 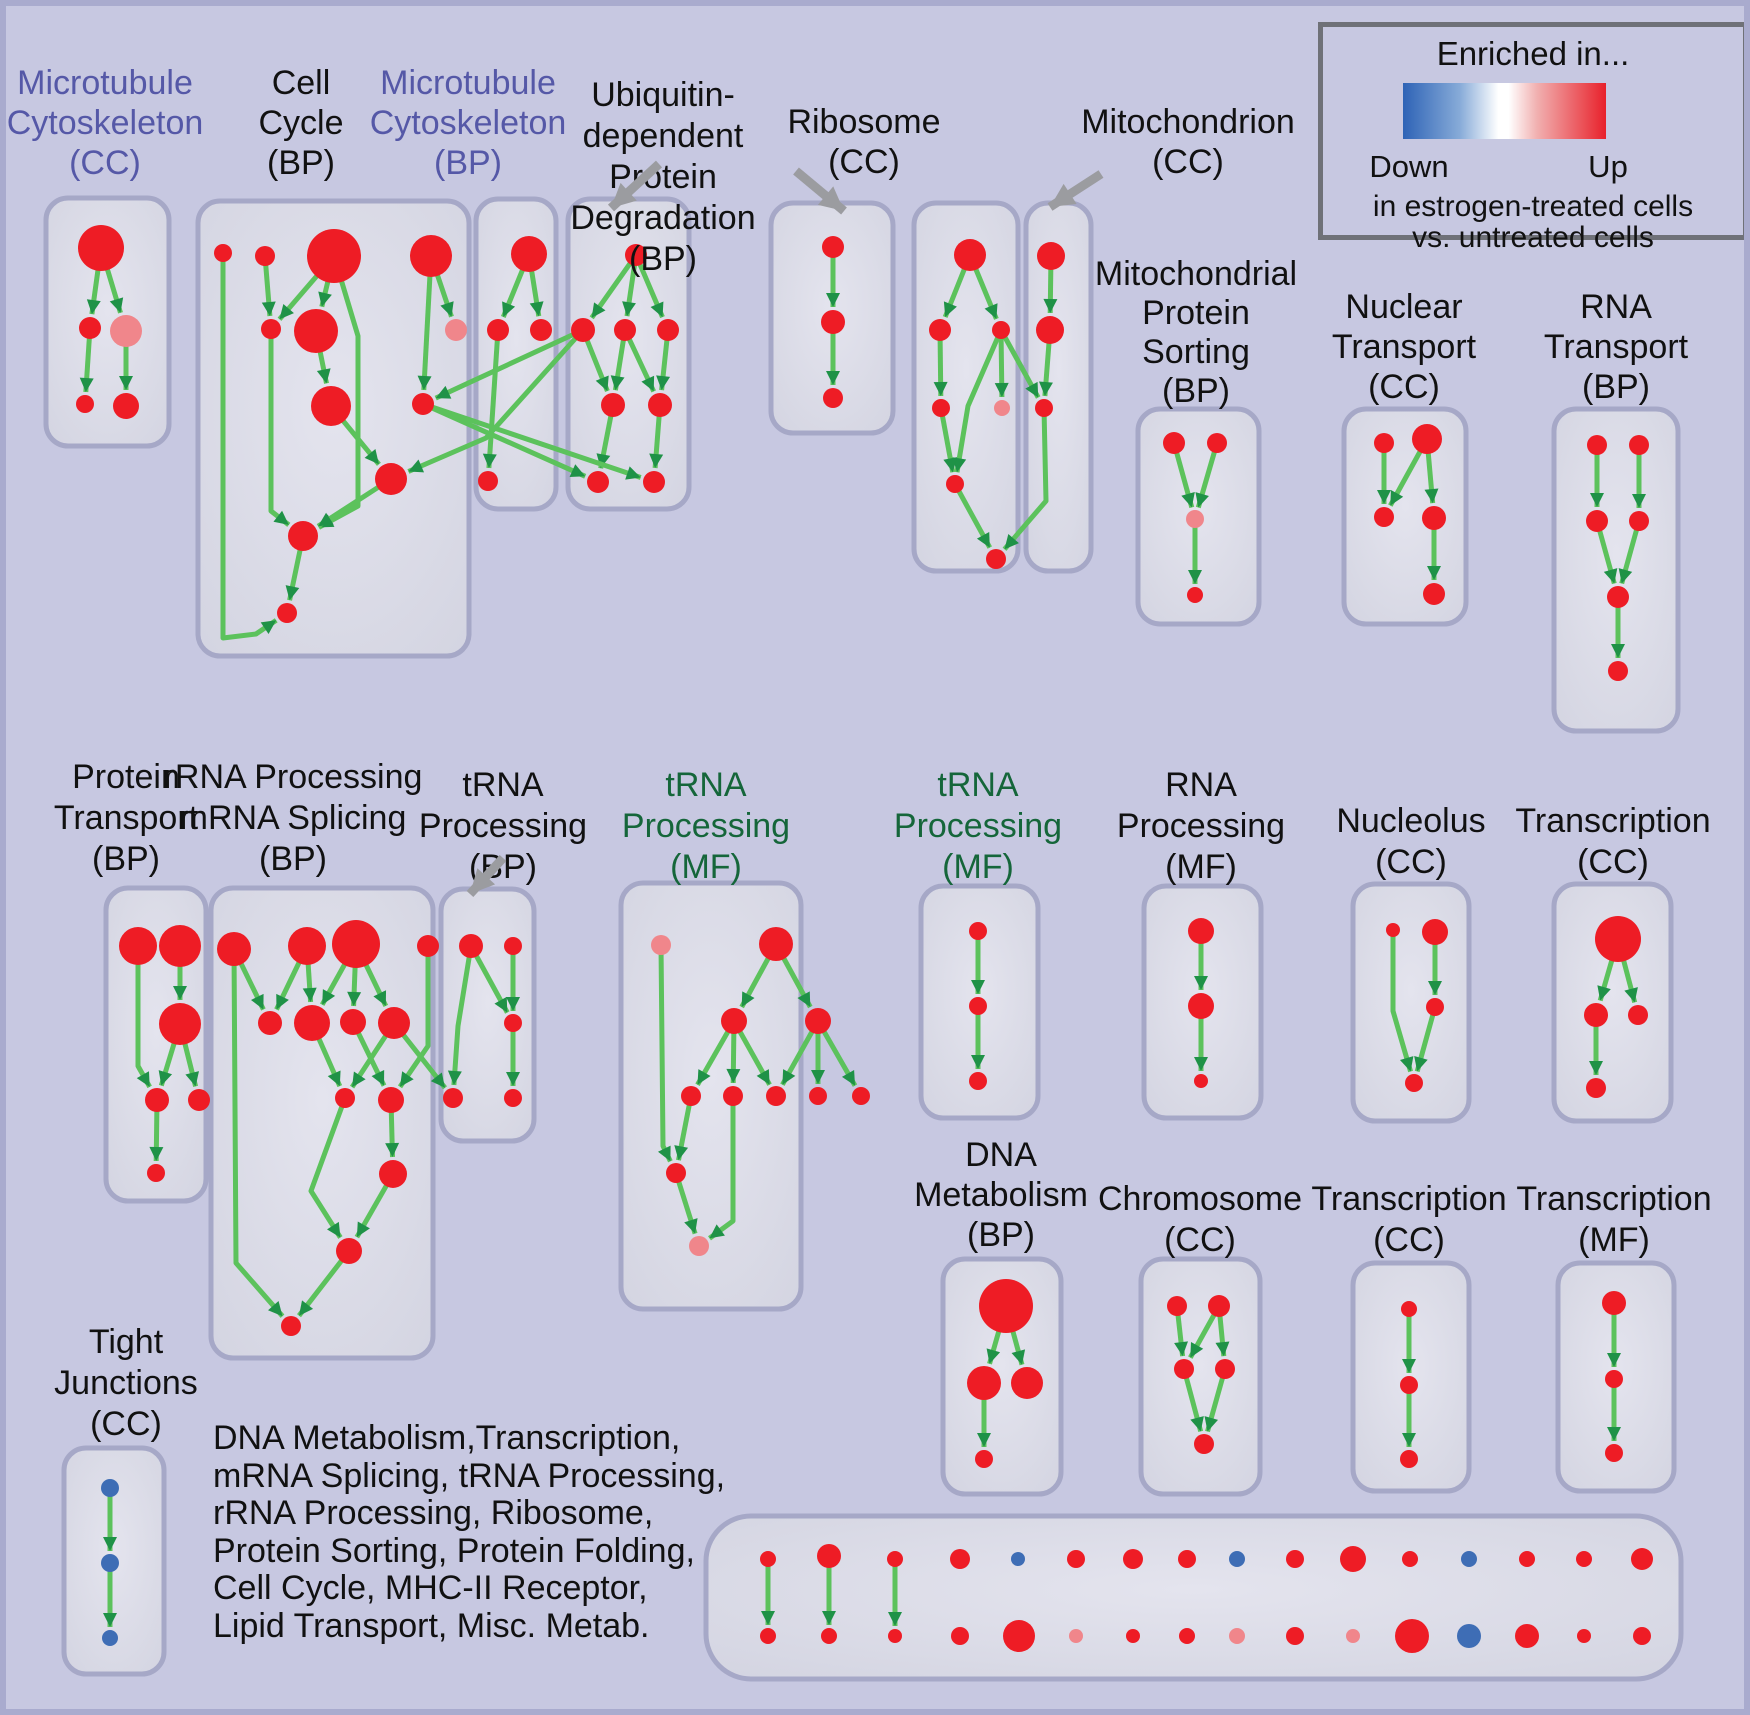 I want to click on mitochondrion-cc-label: Mitochondrion (CC), so click(x=1188, y=142).